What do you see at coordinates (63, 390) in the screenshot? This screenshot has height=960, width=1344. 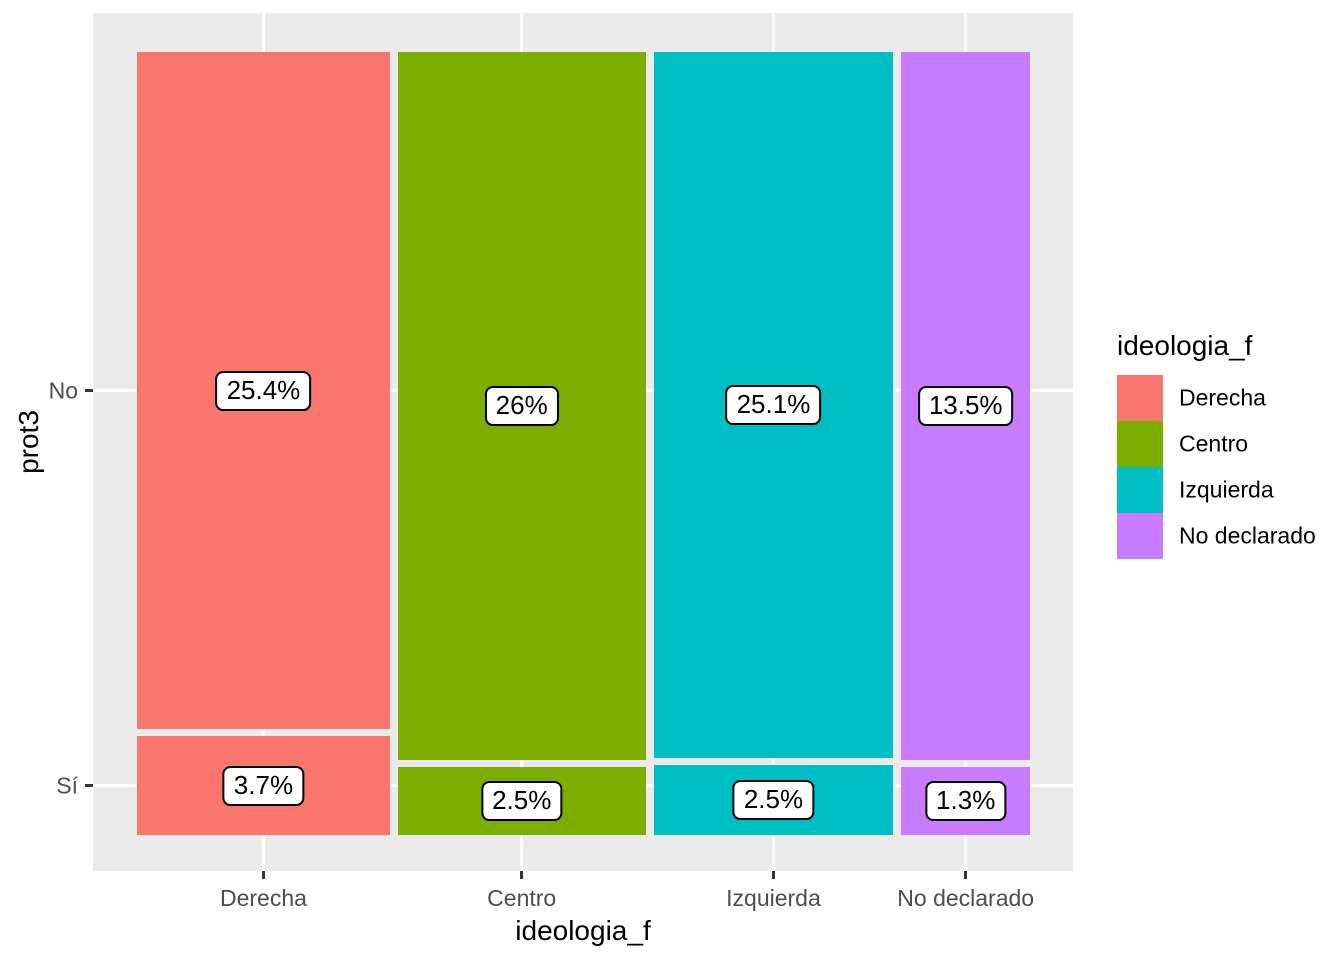 I see `y-axis-tick-label-no: No` at bounding box center [63, 390].